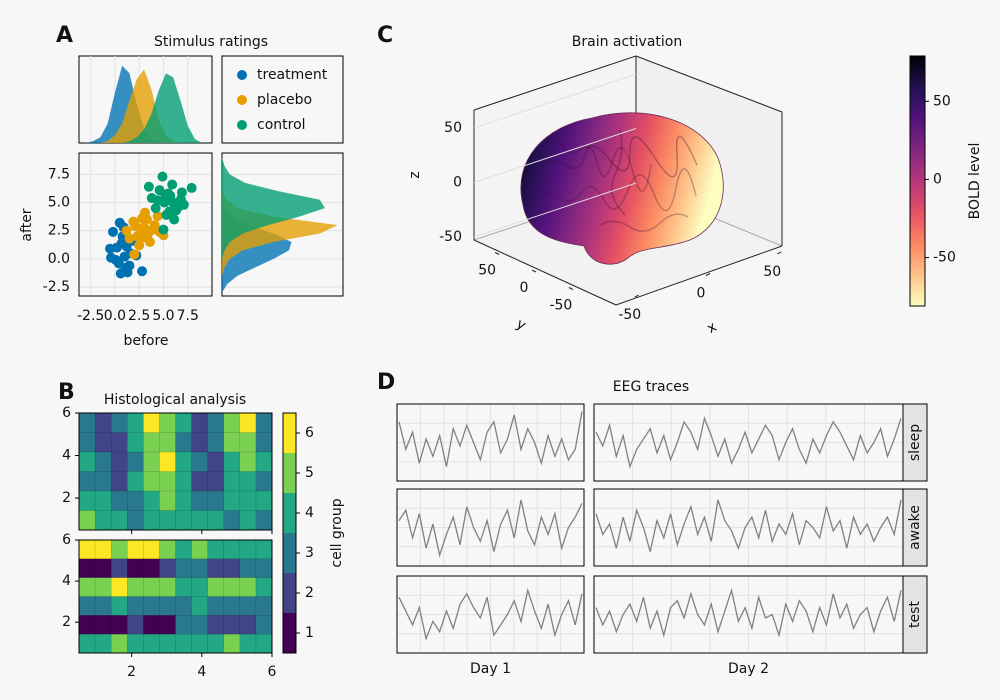 This screenshot has width=1000, height=700. Describe the element at coordinates (289, 473) in the screenshot. I see `colorbar-segment` at that location.